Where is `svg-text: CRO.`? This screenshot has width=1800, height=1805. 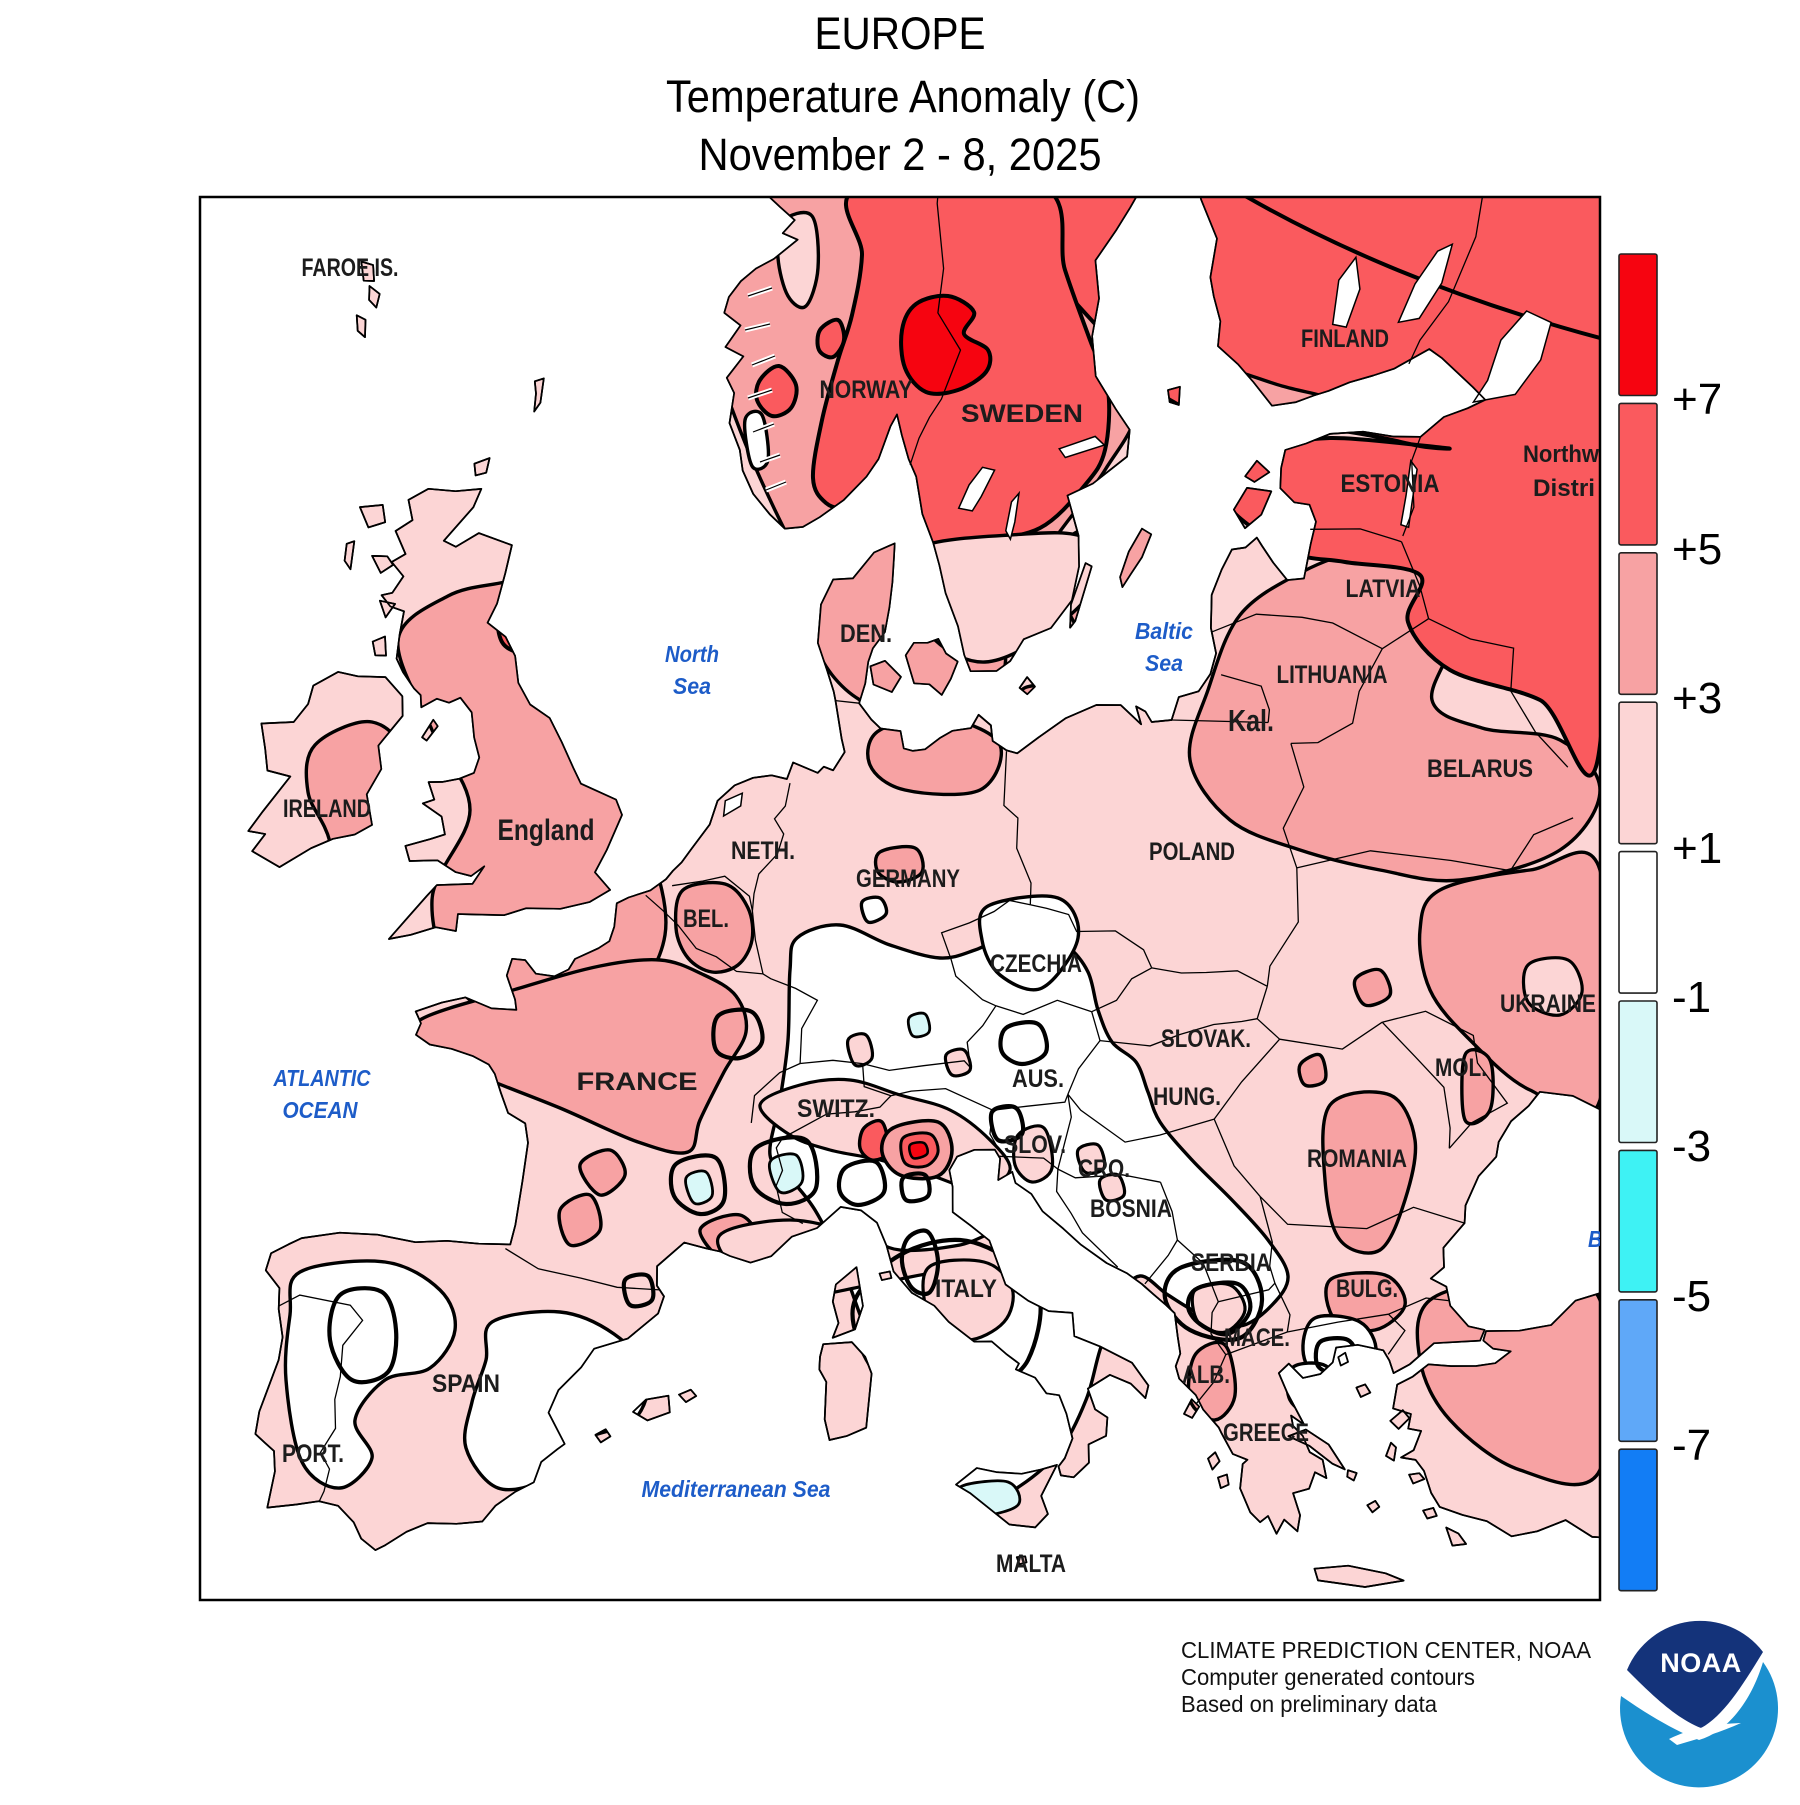 svg-text: CRO. is located at coordinates (1104, 1169).